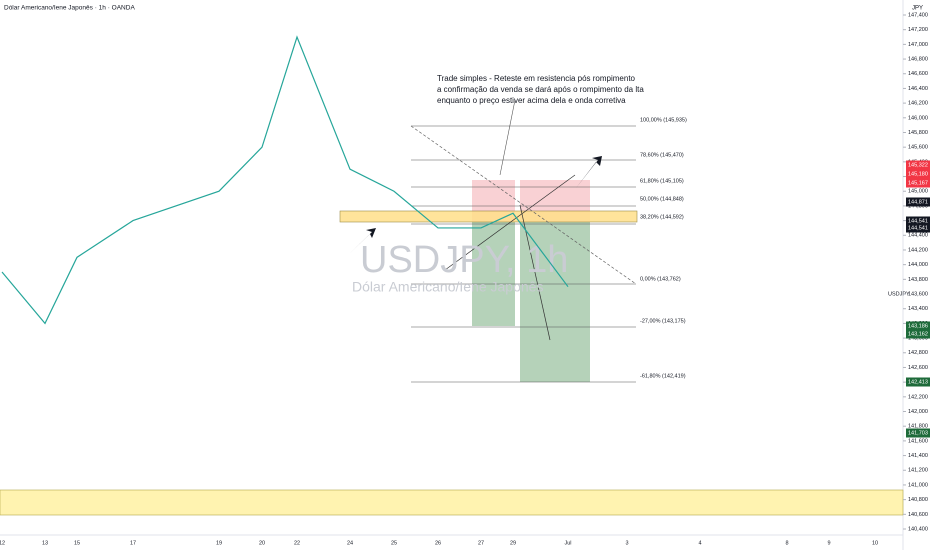 The image size is (932, 555). What do you see at coordinates (875, 543) in the screenshot?
I see `x-tick-label: 10` at bounding box center [875, 543].